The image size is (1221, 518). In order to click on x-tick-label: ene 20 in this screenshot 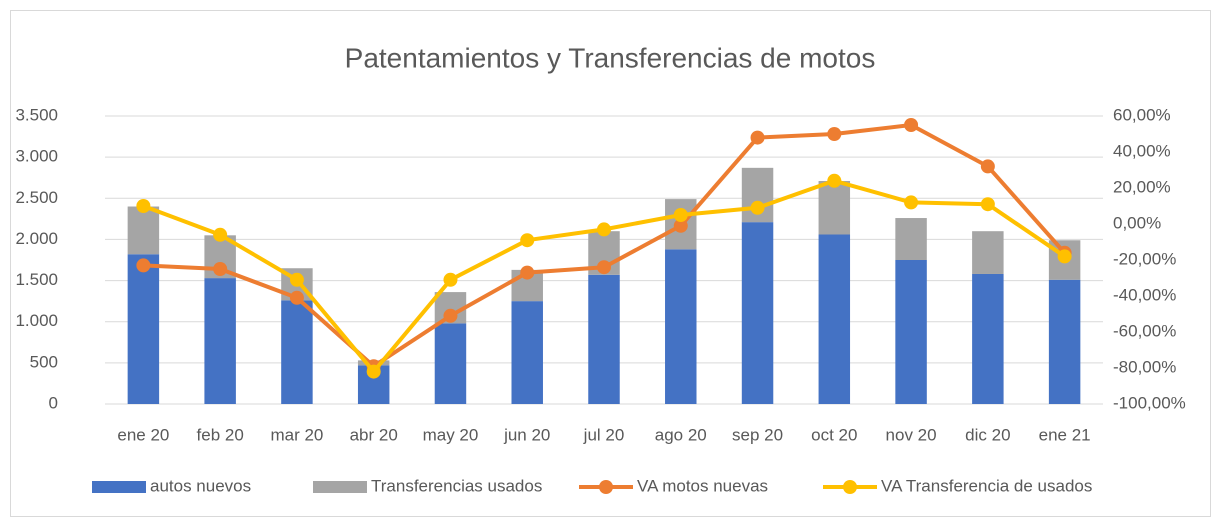, I will do `click(143, 434)`.